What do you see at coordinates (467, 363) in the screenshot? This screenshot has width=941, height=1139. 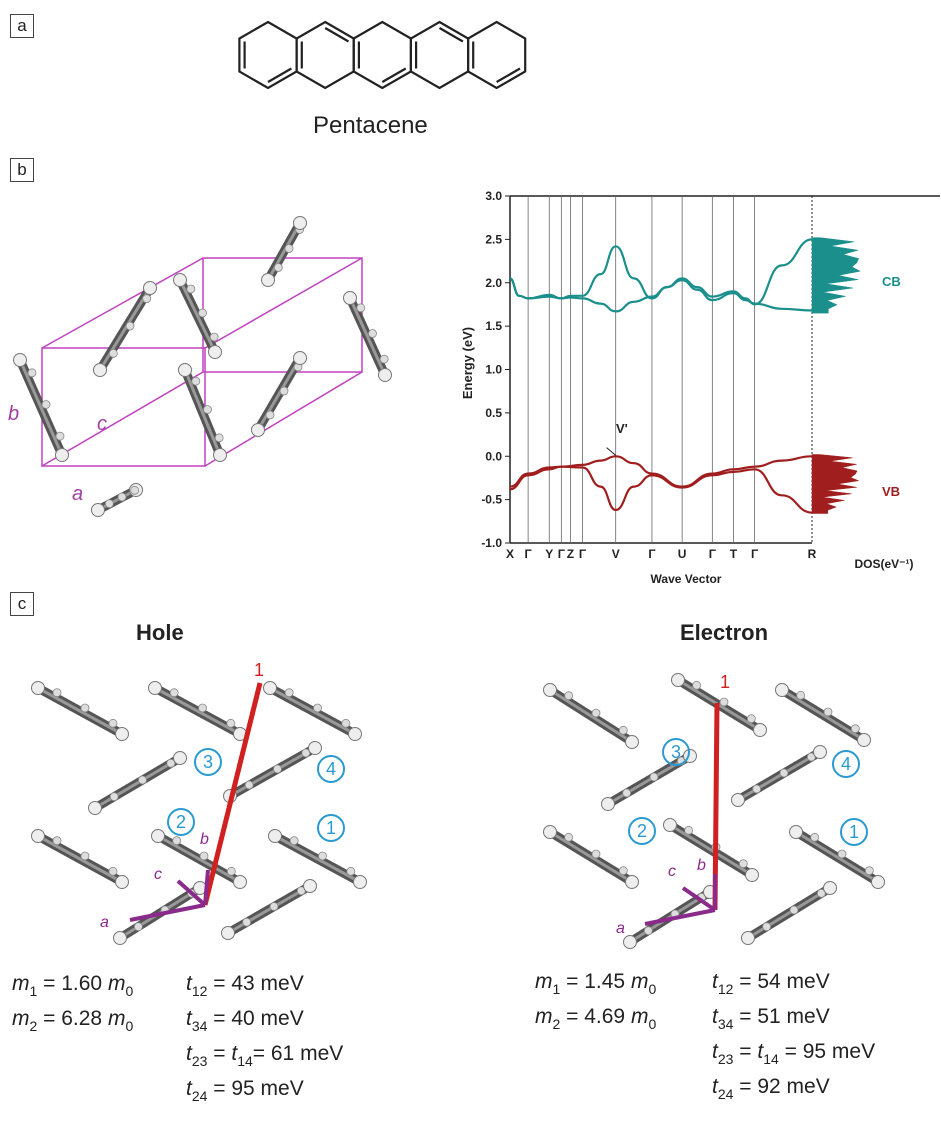 I see `y-axis-label: Energy (eV)` at bounding box center [467, 363].